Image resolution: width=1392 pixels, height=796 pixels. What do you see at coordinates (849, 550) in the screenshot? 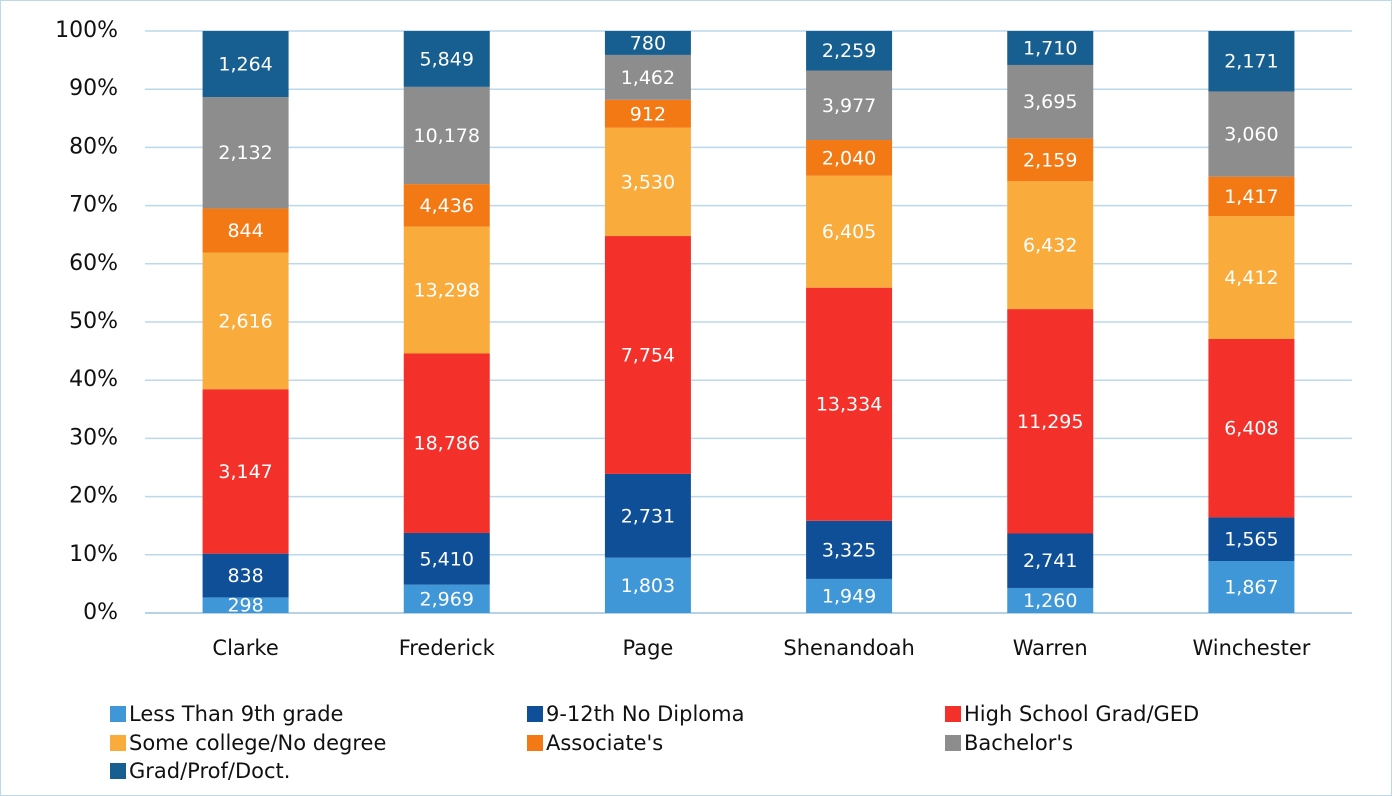
I see `data-label: 3,325` at bounding box center [849, 550].